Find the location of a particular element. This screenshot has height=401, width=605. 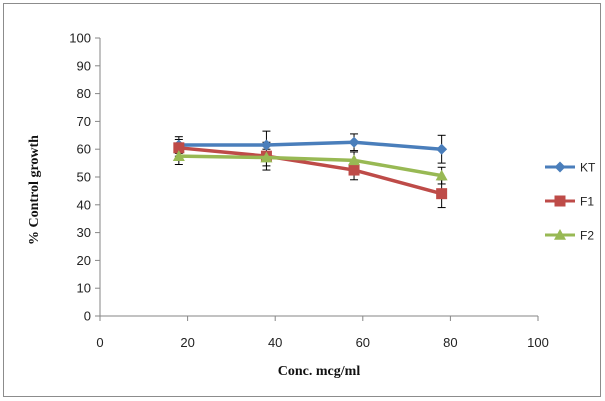

y-tick-label: 90 is located at coordinates (84, 65).